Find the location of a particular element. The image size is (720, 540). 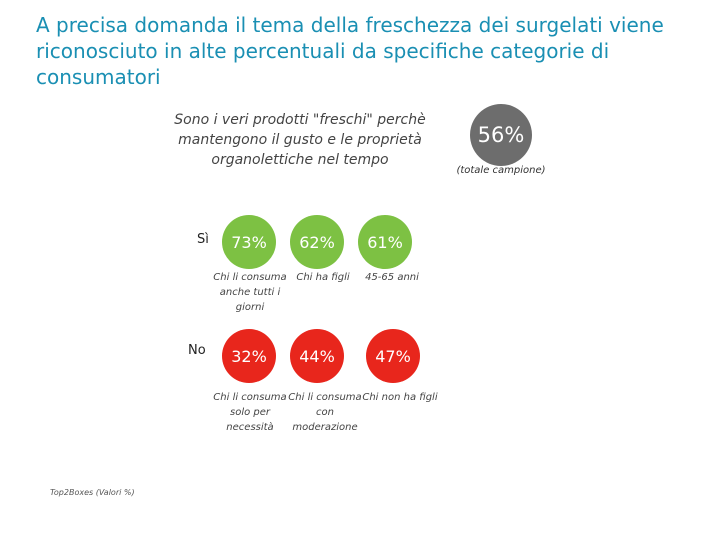

caption-no-2: Chi li consuma con moderazione is located at coordinates (325, 412).